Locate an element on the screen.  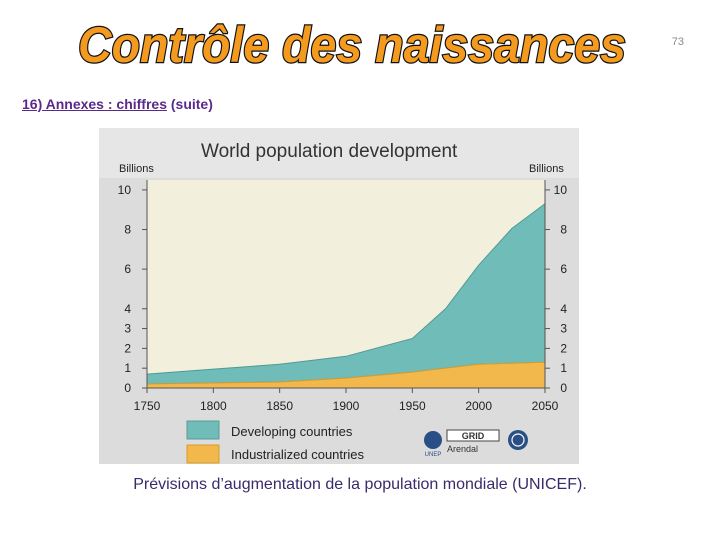
legend-label-developing: Developing countries is located at coordinates (292, 431).